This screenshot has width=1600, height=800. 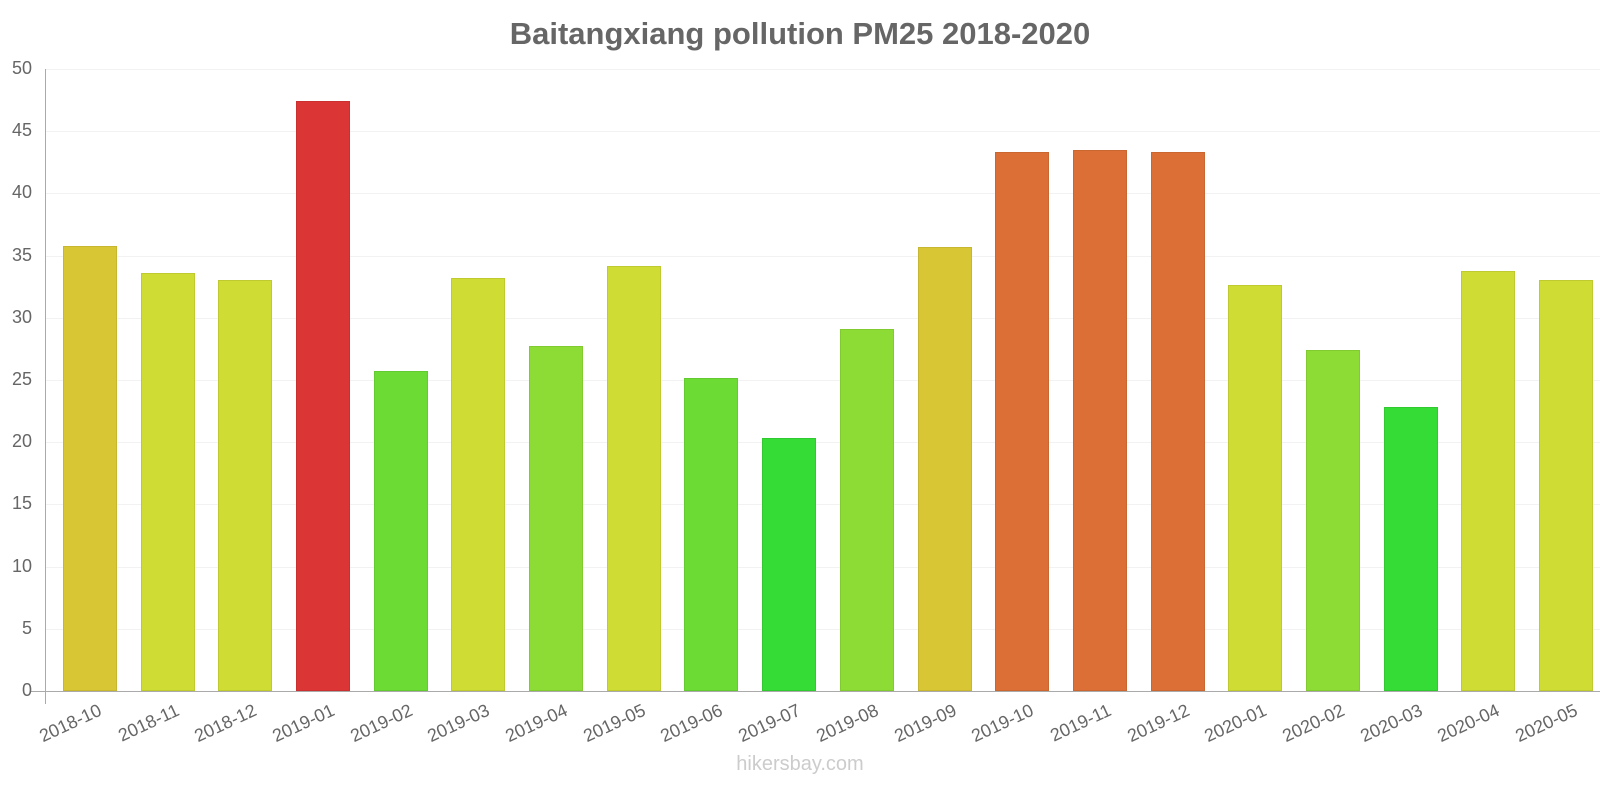 What do you see at coordinates (1468, 723) in the screenshot?
I see `x-tick-label: 2020-04` at bounding box center [1468, 723].